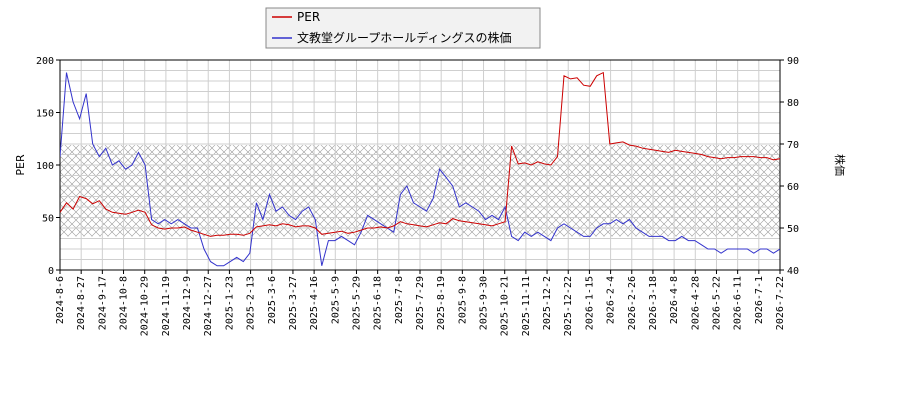  What do you see at coordinates (695, 303) in the screenshot?
I see `x-tick-label: 2026-4-28` at bounding box center [695, 303].